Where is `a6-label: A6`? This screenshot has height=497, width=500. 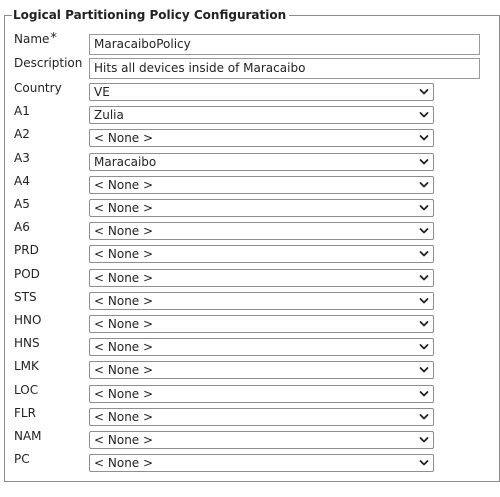 a6-label: A6 is located at coordinates (22, 227).